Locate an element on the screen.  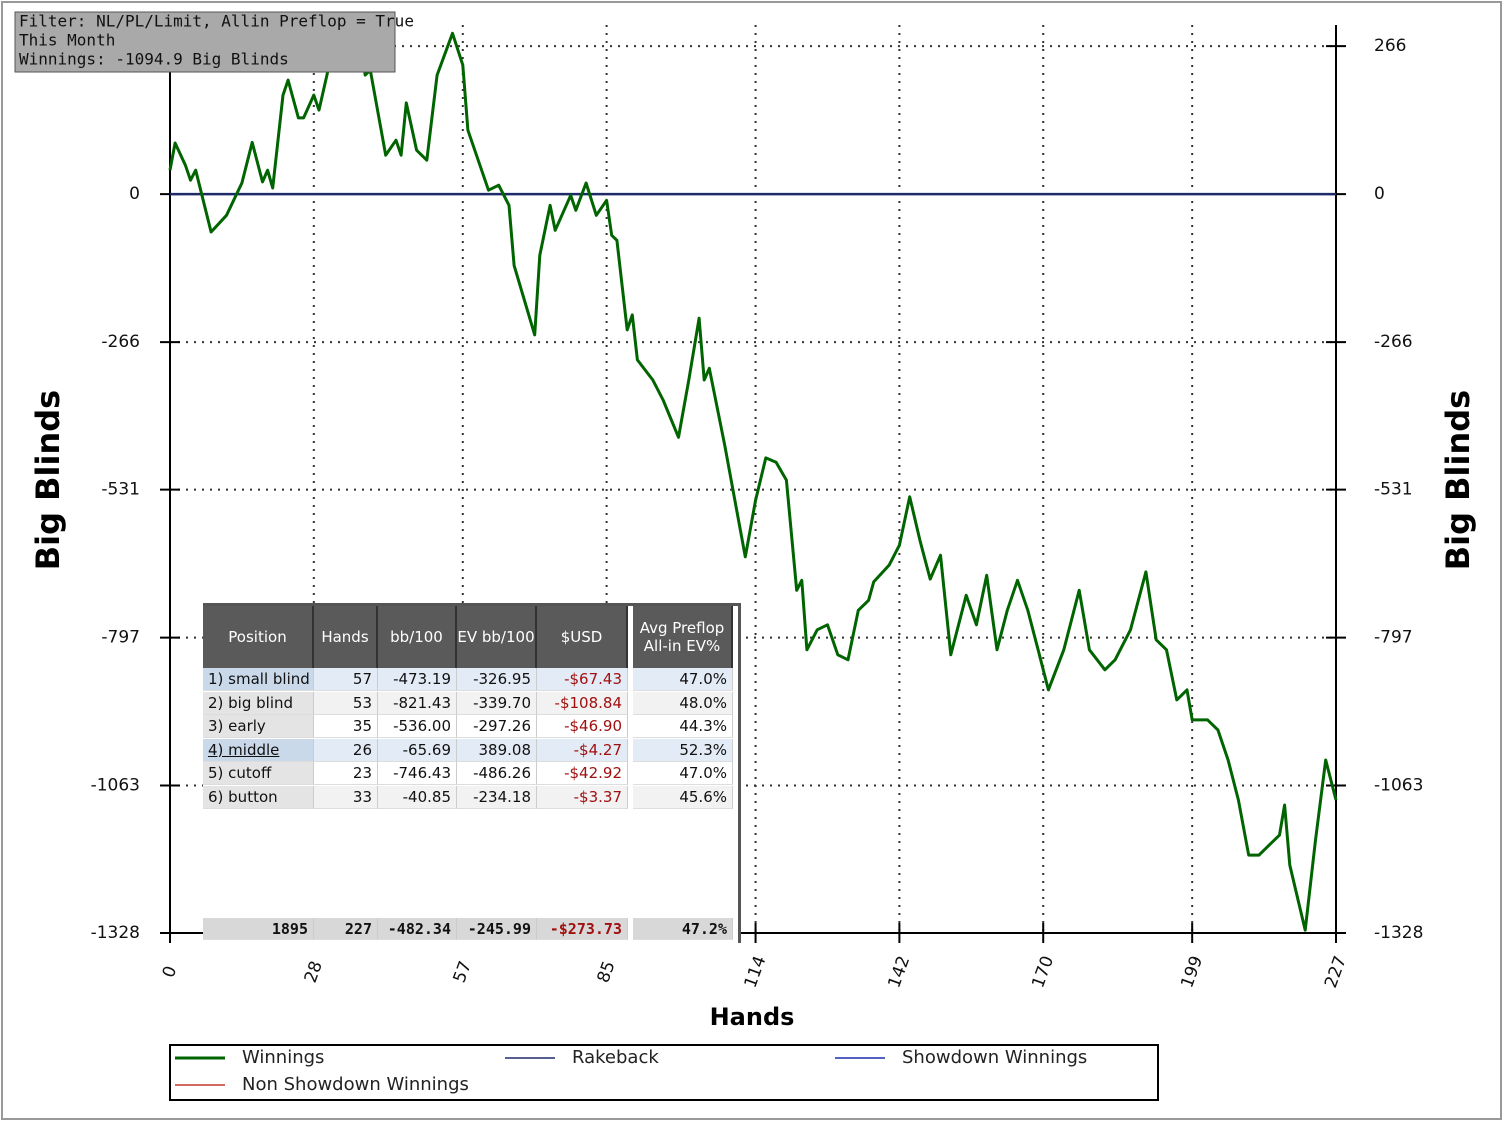
y2-tick-label: -797 is located at coordinates (1393, 638).